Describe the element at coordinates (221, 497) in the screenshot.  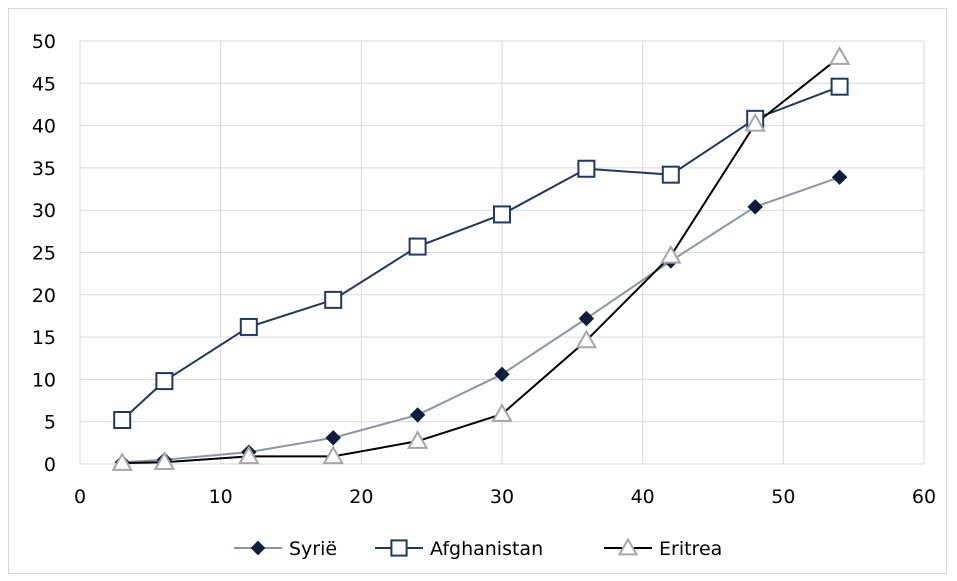
I see `x-tick-label: 10` at that location.